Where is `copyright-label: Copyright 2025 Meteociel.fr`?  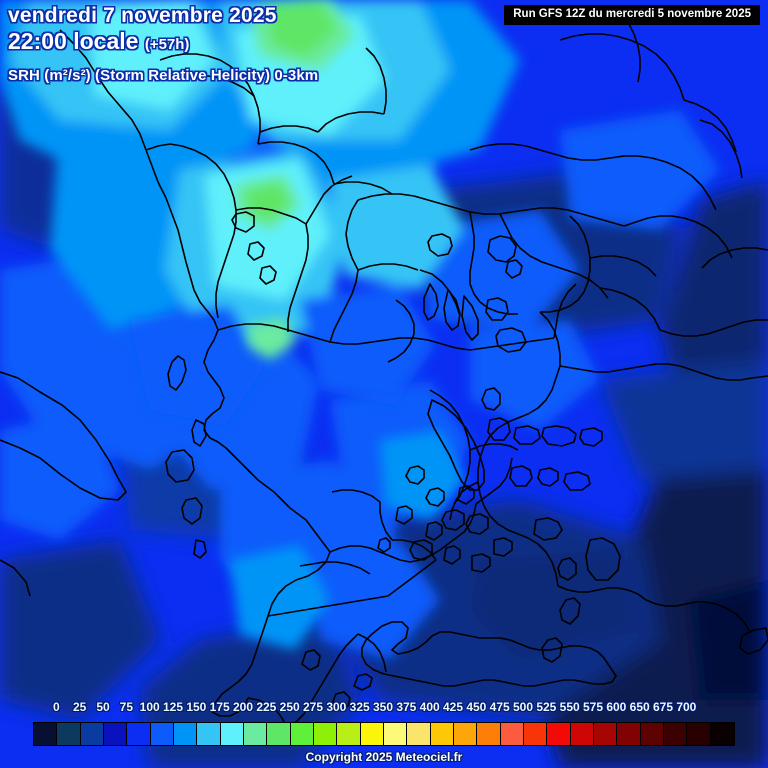 copyright-label: Copyright 2025 Meteociel.fr is located at coordinates (384, 757).